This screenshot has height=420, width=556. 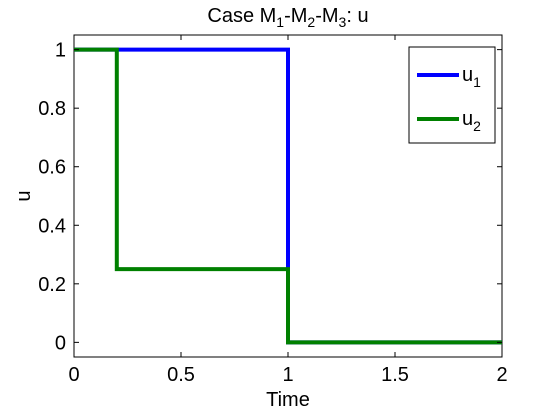 I want to click on chart-title: Case M1-M2-M3: u, so click(x=287, y=17).